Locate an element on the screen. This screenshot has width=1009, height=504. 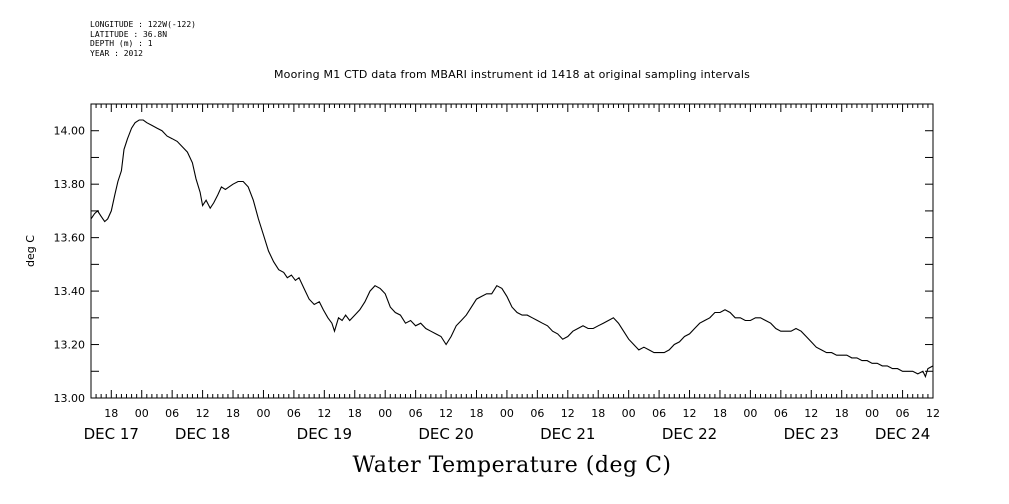
depth-text: DEPTH (m) : 1 is located at coordinates (121, 43).